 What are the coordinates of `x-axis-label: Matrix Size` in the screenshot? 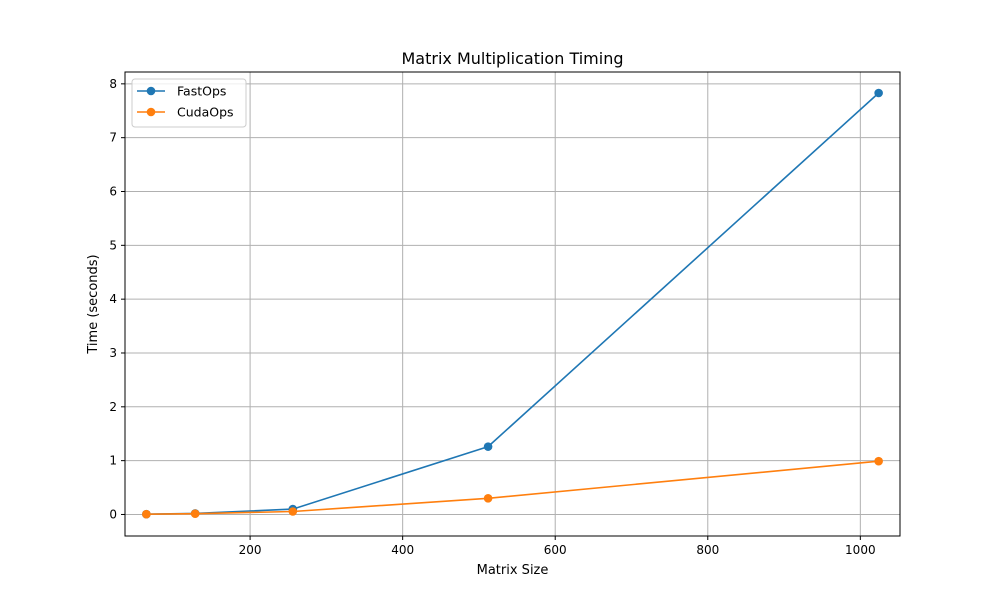 It's located at (513, 570).